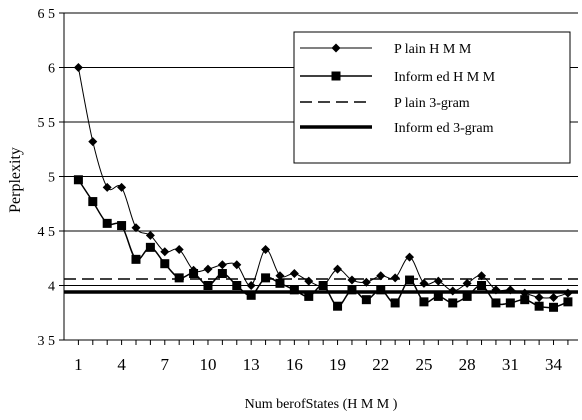 This screenshot has height=420, width=582. What do you see at coordinates (432, 103) in the screenshot?
I see `legend-label: P lain 3-gram` at bounding box center [432, 103].